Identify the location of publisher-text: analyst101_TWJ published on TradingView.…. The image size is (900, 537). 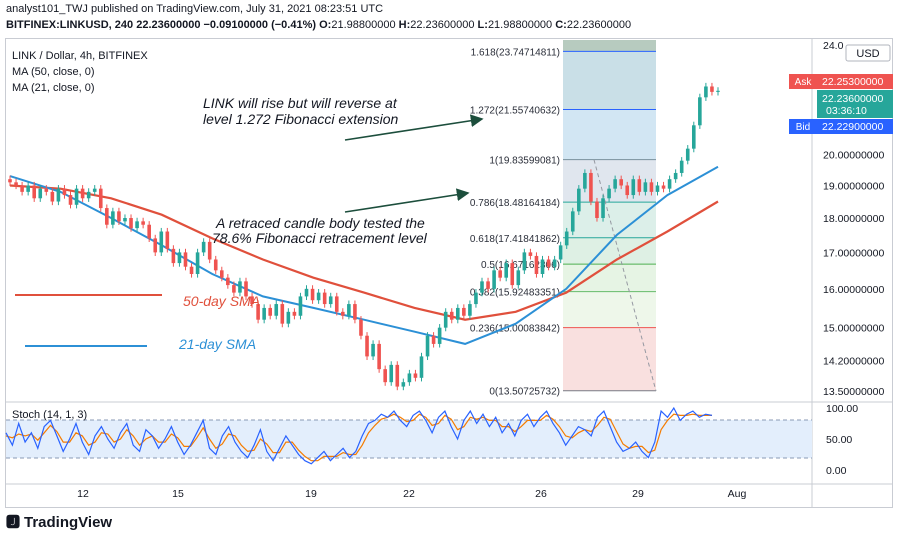
(195, 9).